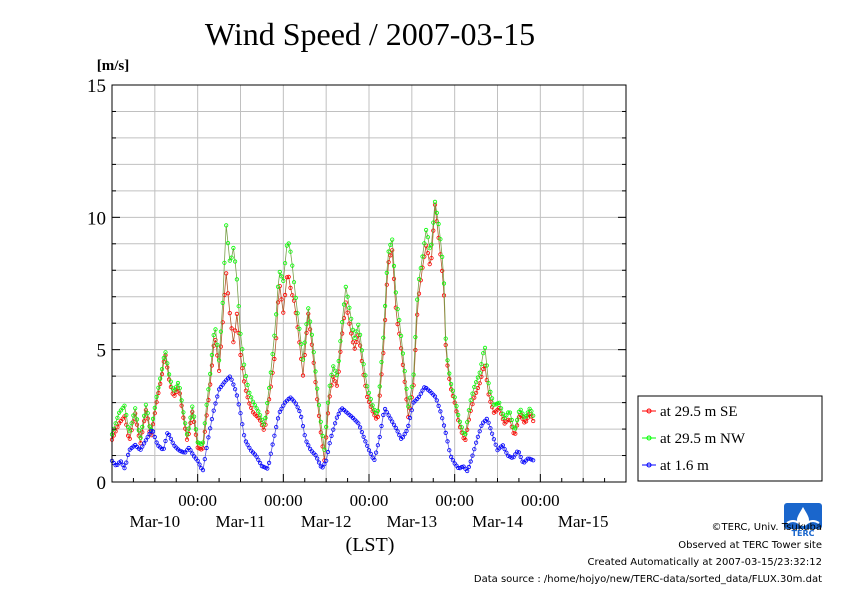 The image size is (842, 595). Describe the element at coordinates (703, 439) in the screenshot. I see `legend-label: at 29.5 m NW` at that location.